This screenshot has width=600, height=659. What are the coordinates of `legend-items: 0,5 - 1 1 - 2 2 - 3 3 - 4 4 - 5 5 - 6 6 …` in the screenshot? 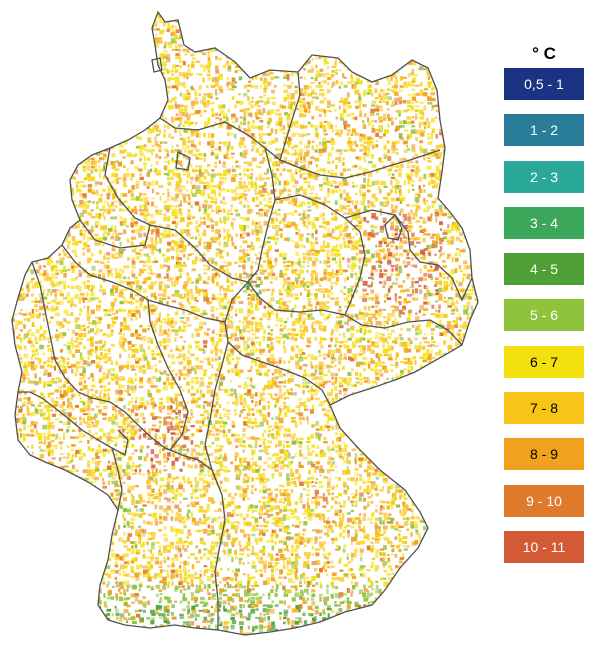 It's located at (544, 315).